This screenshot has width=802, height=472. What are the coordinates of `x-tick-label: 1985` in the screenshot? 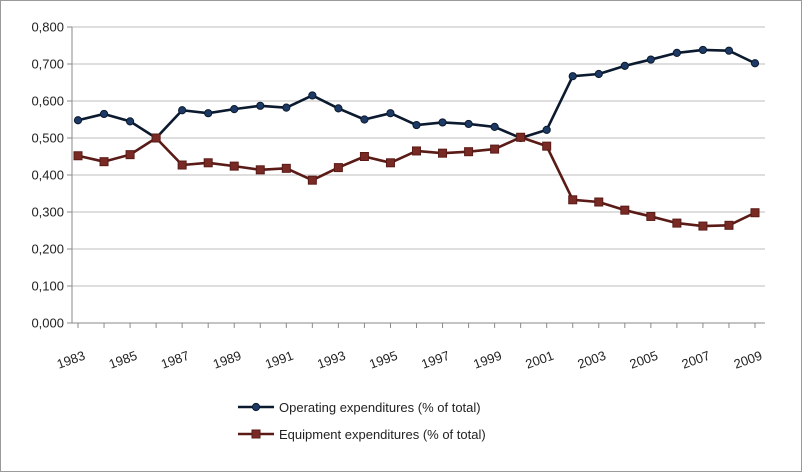 It's located at (123, 360).